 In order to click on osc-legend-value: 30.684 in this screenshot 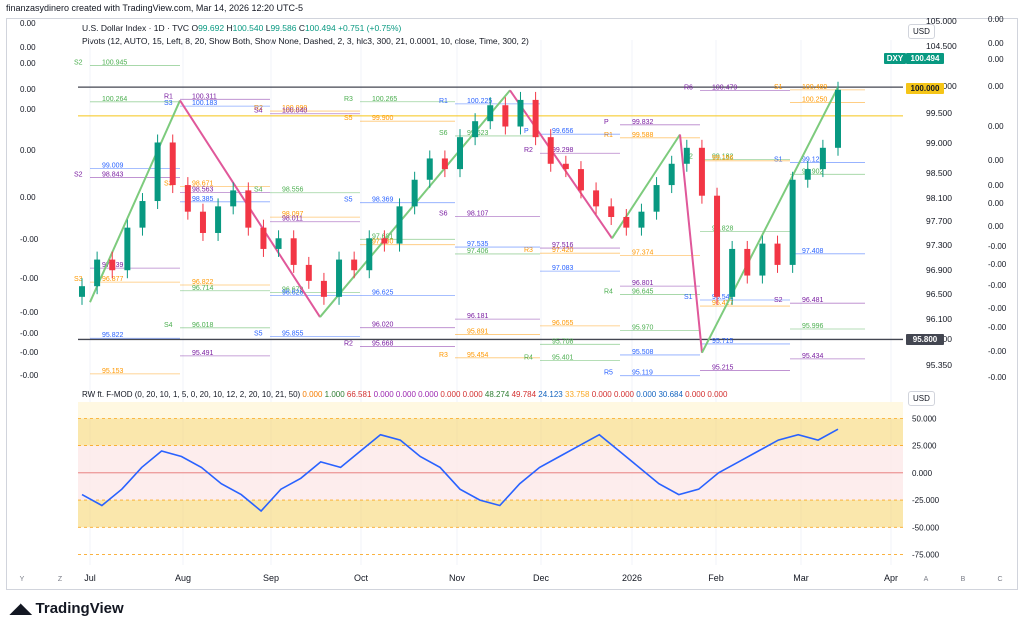, I will do `click(669, 394)`.